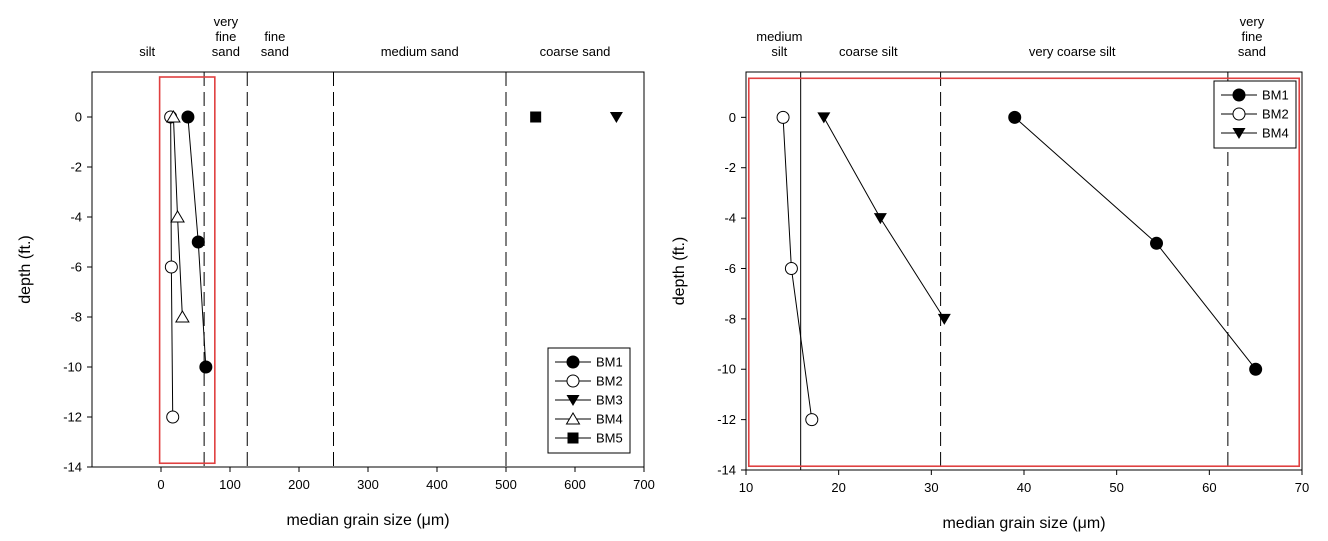 This screenshot has height=541, width=1328. What do you see at coordinates (1252, 51) in the screenshot?
I see `zone-label-4-line-3: sand` at bounding box center [1252, 51].